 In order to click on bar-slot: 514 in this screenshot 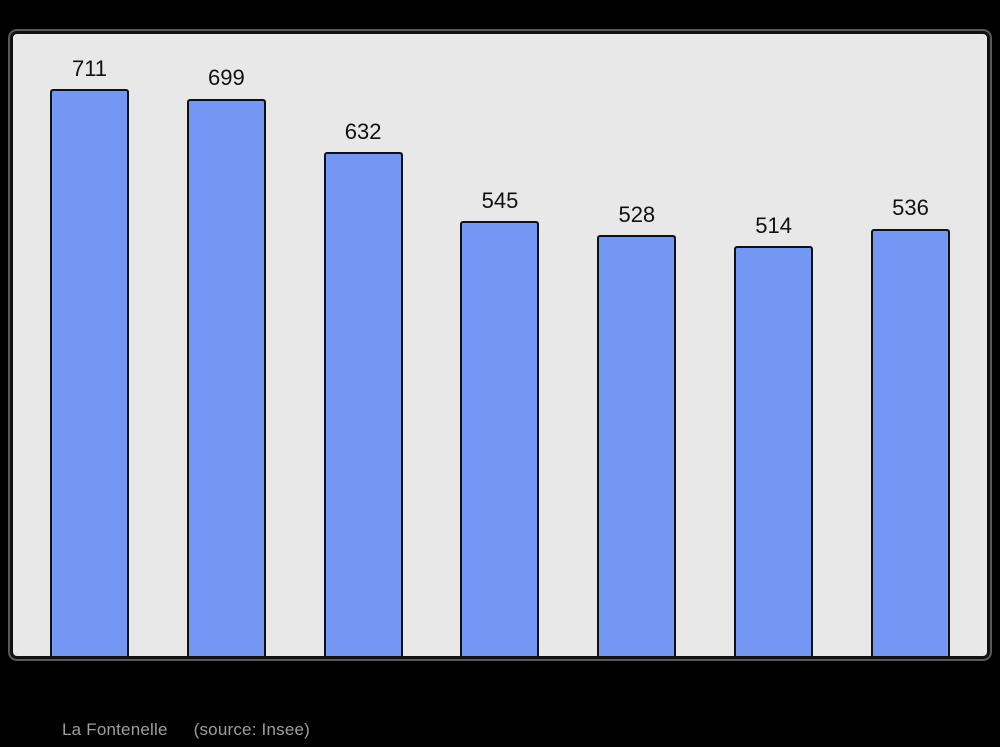, I will do `click(774, 345)`.